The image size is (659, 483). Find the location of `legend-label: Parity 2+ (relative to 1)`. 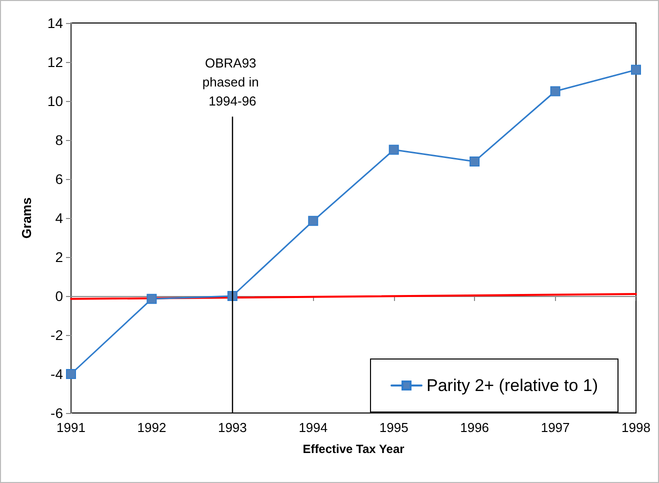

legend-label: Parity 2+ (relative to 1) is located at coordinates (512, 385).